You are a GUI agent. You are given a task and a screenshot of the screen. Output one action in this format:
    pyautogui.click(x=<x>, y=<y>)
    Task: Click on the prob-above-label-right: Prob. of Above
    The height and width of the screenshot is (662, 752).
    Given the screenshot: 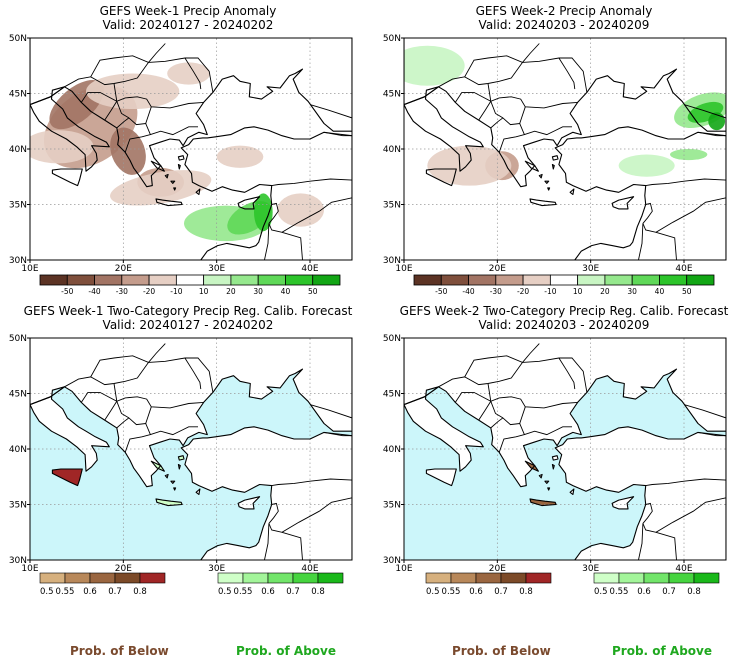 What is the action you would take?
    pyautogui.click(x=662, y=651)
    